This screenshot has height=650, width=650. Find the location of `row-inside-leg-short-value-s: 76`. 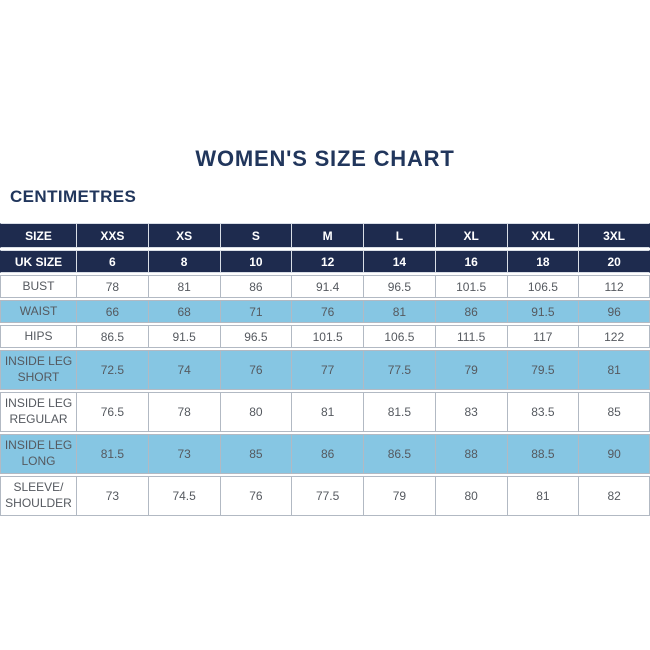

row-inside-leg-short-value-s: 76 is located at coordinates (255, 370).